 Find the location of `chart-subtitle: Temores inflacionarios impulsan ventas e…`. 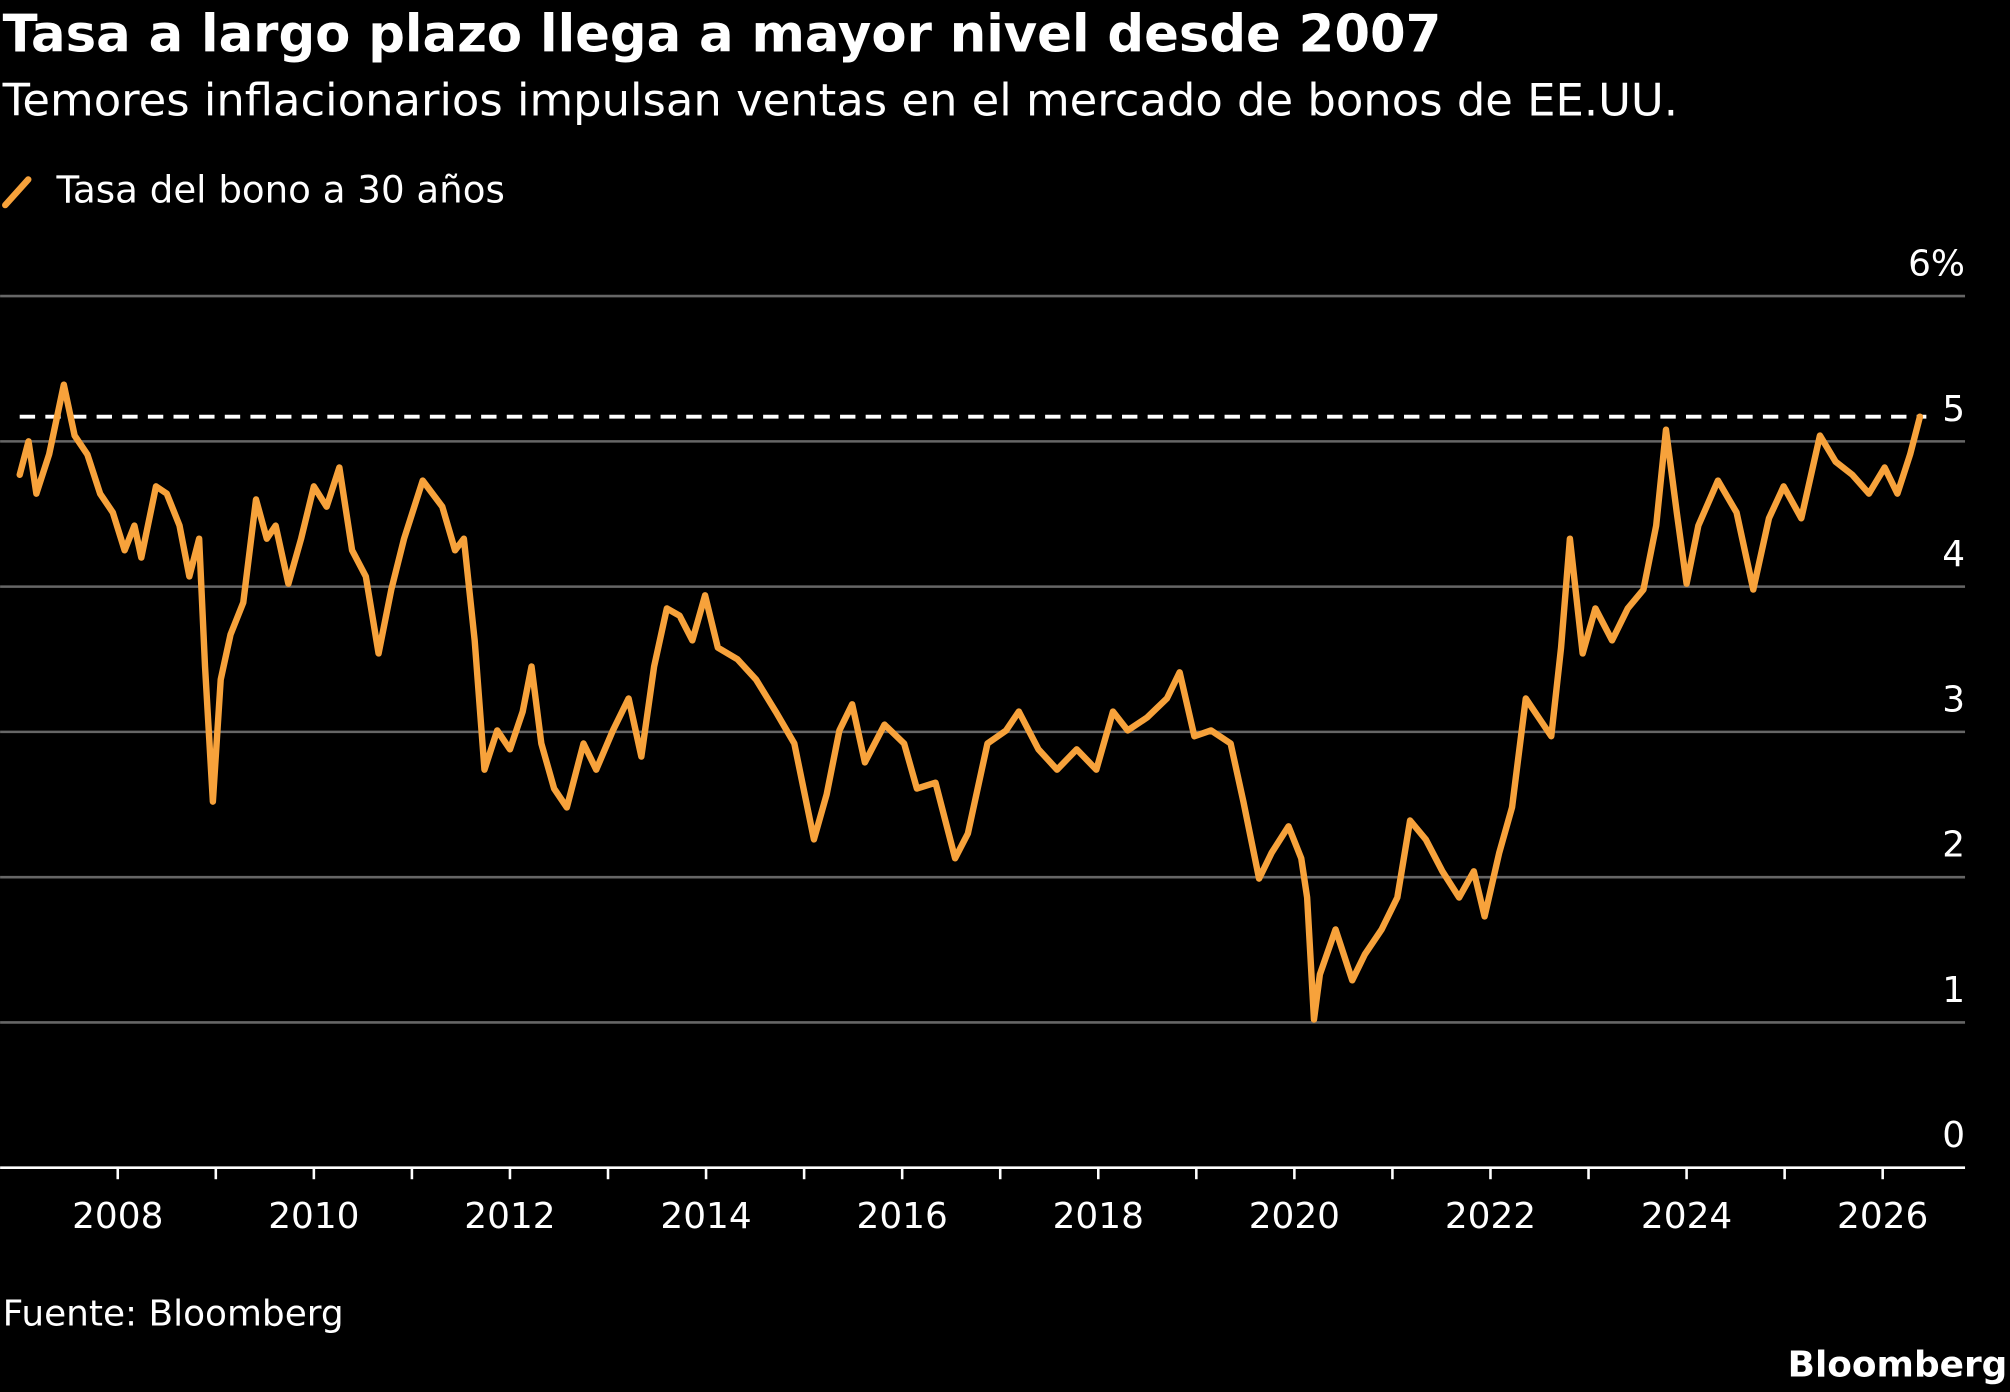

chart-subtitle: Temores inflacionarios impulsan ventas e… is located at coordinates (840, 99).